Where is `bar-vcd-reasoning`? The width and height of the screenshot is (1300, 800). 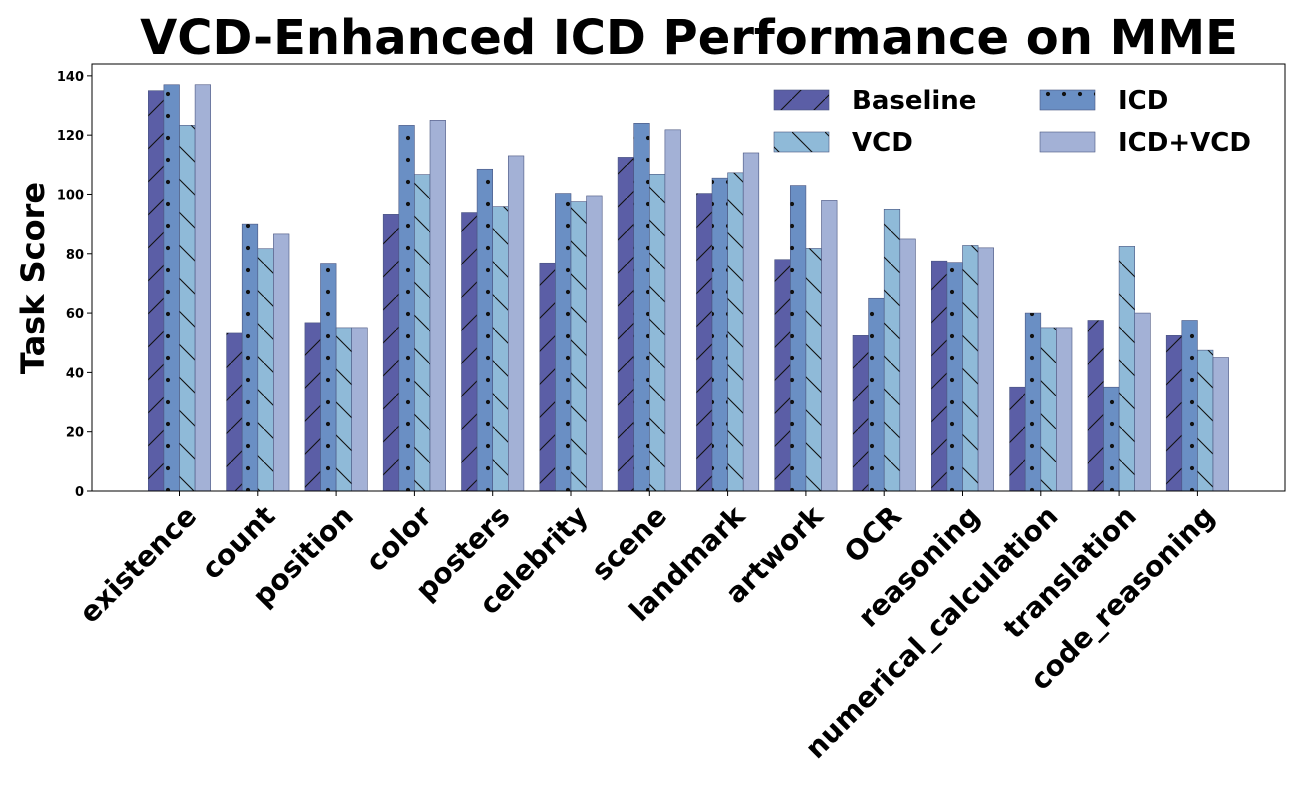
bar-vcd-reasoning is located at coordinates (970, 368).